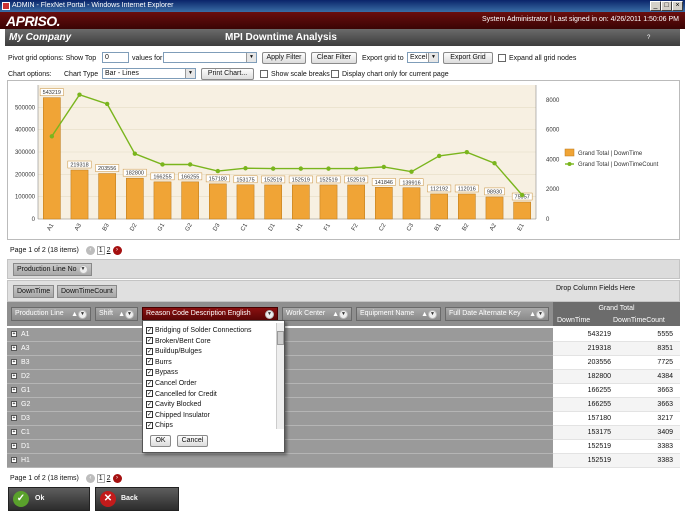 Image resolution: width=685 pixels, height=525 pixels. I want to click on work-center-field: Work Center ▲ ▼, so click(317, 314).